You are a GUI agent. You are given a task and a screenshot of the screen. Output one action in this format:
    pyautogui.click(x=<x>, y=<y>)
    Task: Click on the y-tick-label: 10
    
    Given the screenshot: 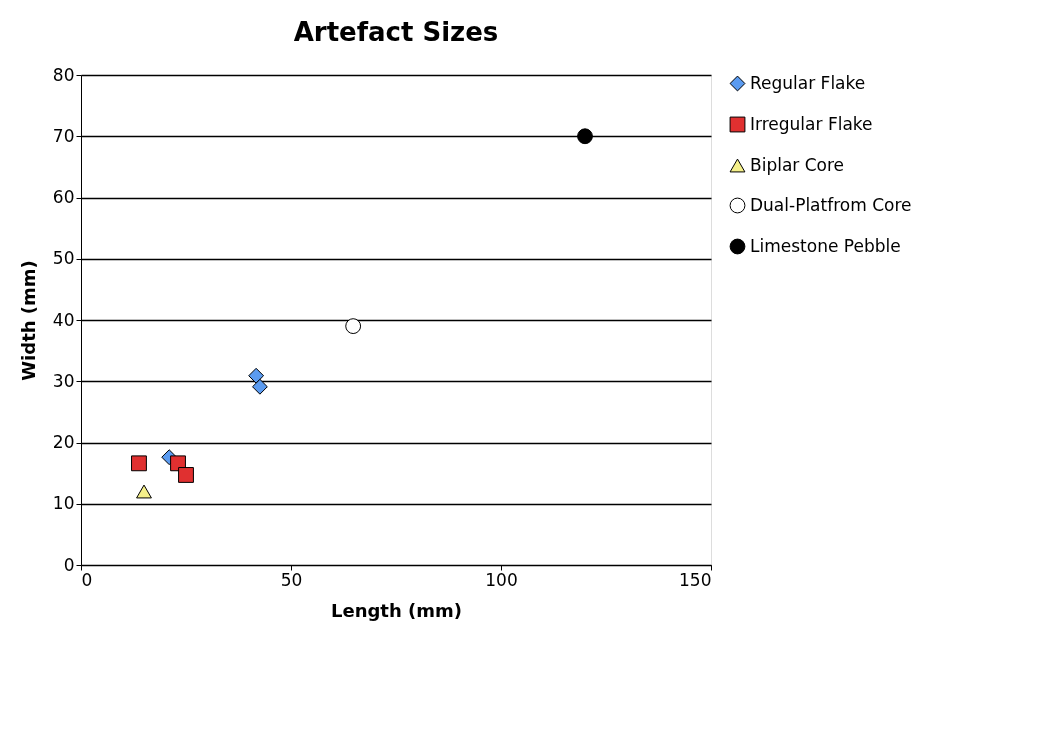 What is the action you would take?
    pyautogui.click(x=63, y=503)
    